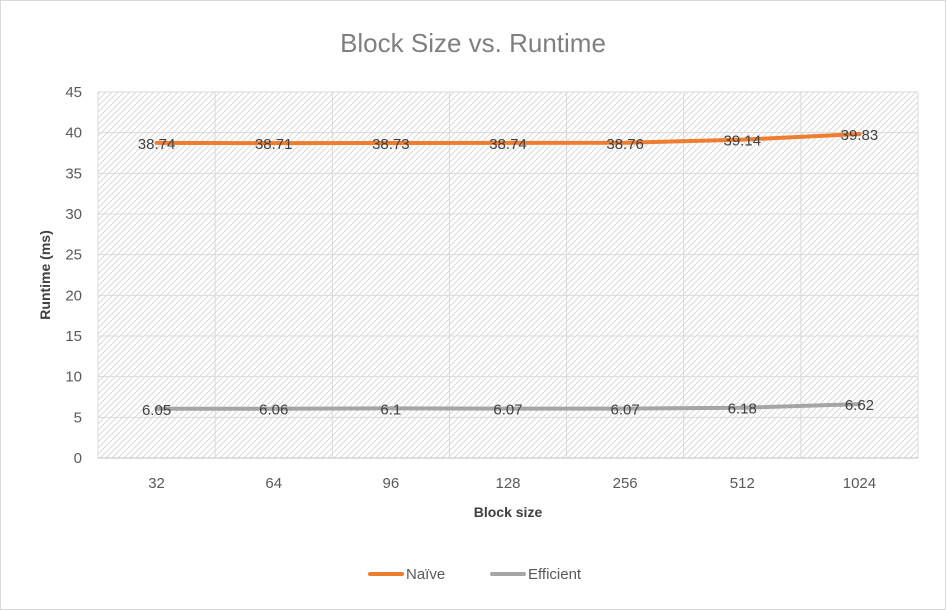  I want to click on x-tick-label: 128, so click(507, 483).